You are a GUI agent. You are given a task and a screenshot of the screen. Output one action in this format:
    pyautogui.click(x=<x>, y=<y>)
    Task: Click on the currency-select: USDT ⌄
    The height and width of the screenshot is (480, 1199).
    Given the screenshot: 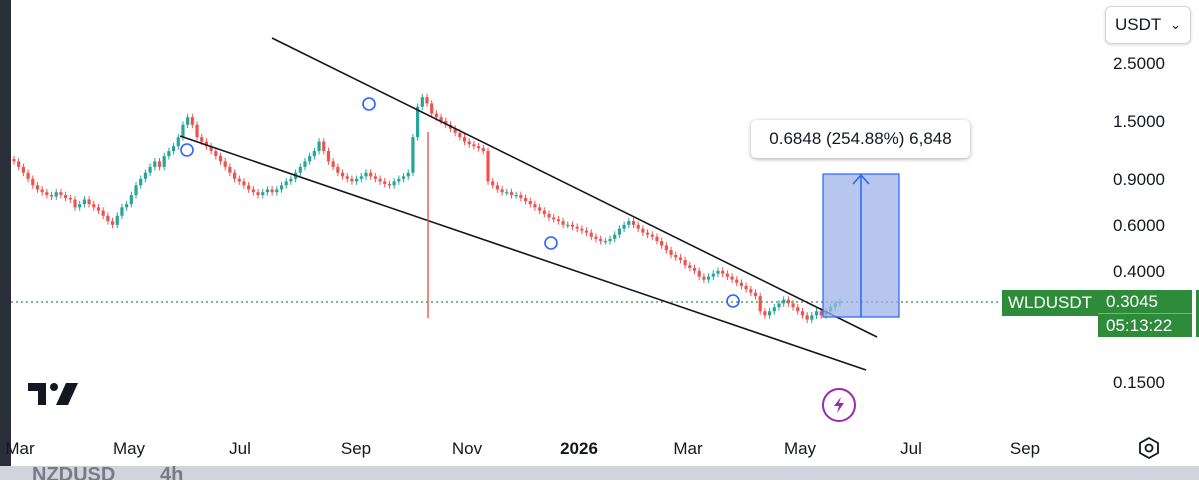 What is the action you would take?
    pyautogui.click(x=1148, y=25)
    